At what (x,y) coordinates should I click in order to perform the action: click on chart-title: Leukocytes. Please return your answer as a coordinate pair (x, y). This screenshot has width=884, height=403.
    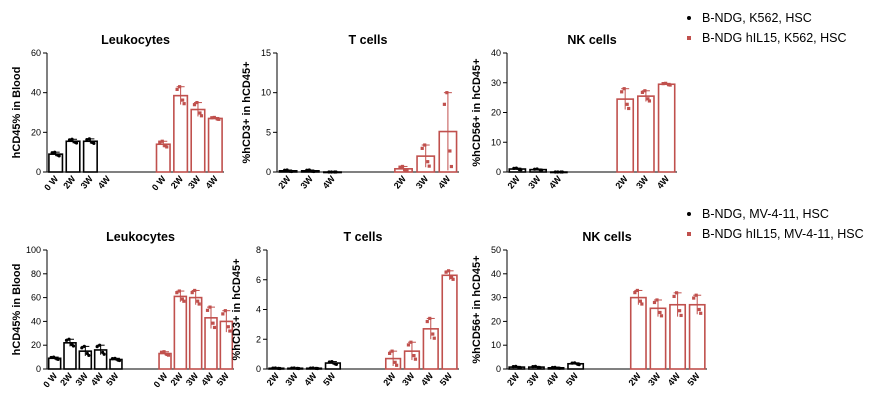
    Looking at the image, I should click on (140, 237).